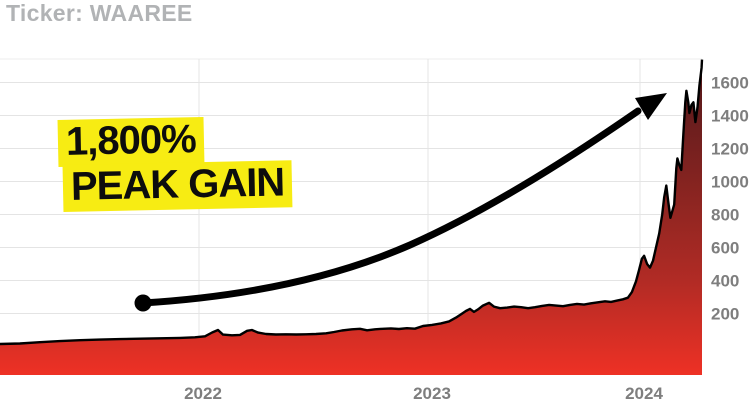 The image size is (756, 403). I want to click on peak-gain-callout: 1,800% PEAK GAIN, so click(175, 164).